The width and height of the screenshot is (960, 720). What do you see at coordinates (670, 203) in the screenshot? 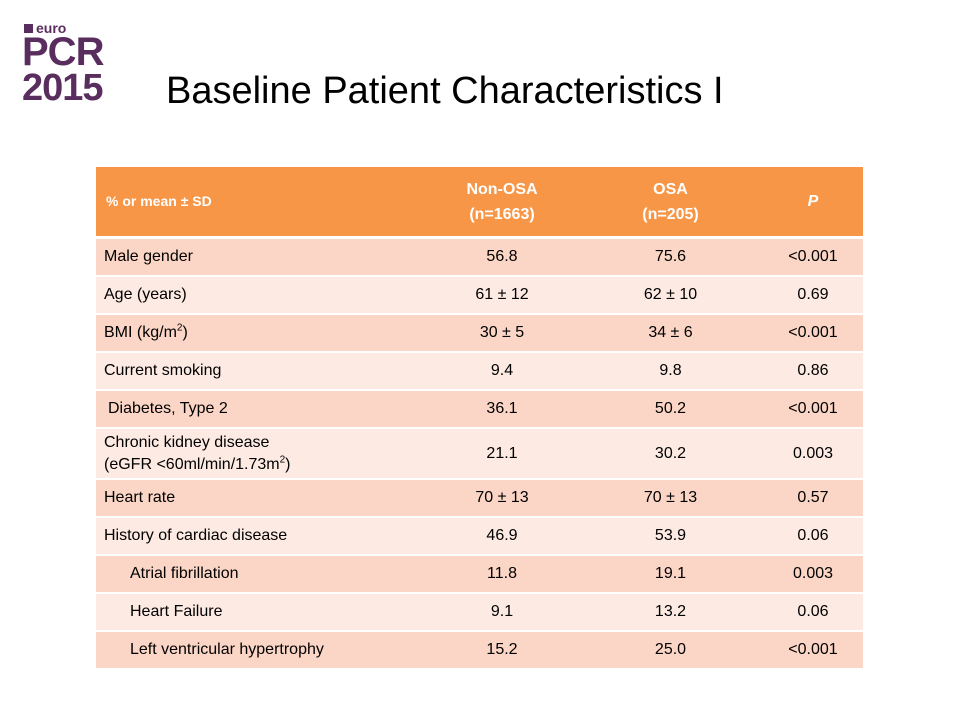
I see `header-osa: OSA (n=205)` at bounding box center [670, 203].